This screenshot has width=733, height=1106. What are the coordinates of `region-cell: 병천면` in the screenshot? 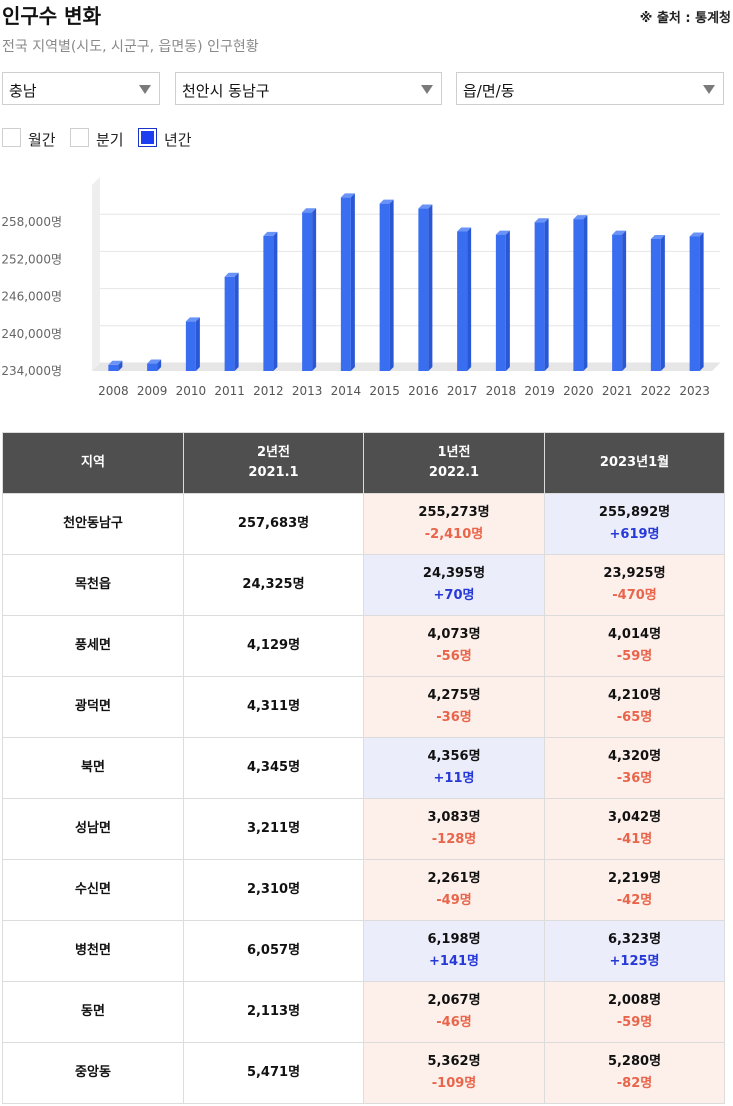 It's located at (93, 951).